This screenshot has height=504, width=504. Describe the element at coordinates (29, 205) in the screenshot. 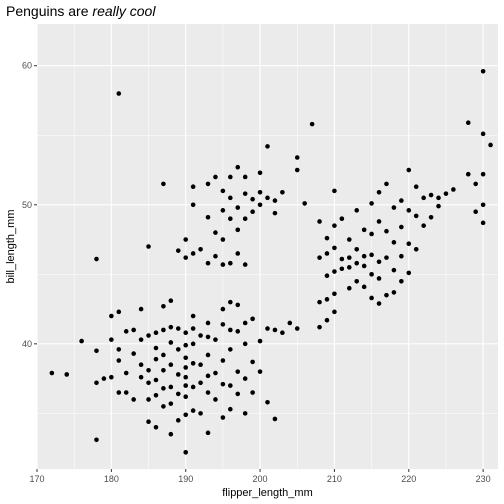

I see `y-axis-ticks: 40 50 60` at that location.